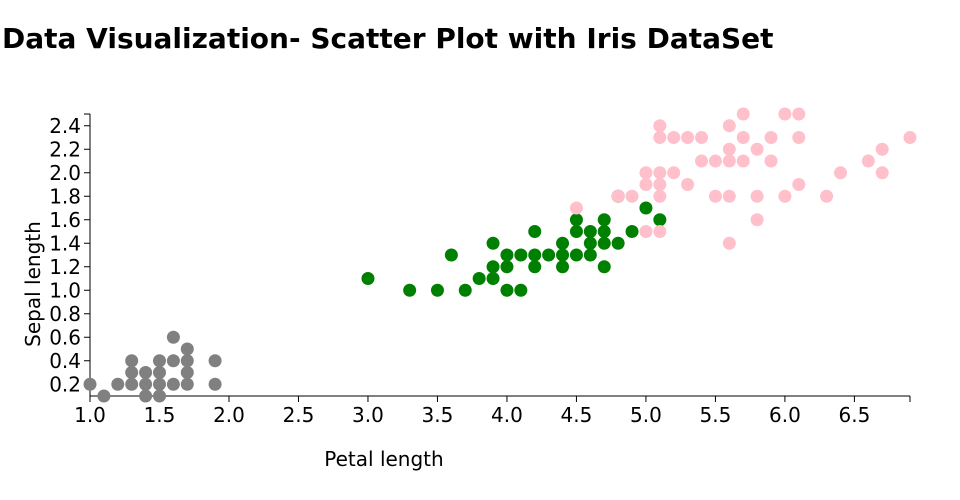 This screenshot has height=500, width=960. I want to click on x-tick-label: 6.5, so click(855, 415).